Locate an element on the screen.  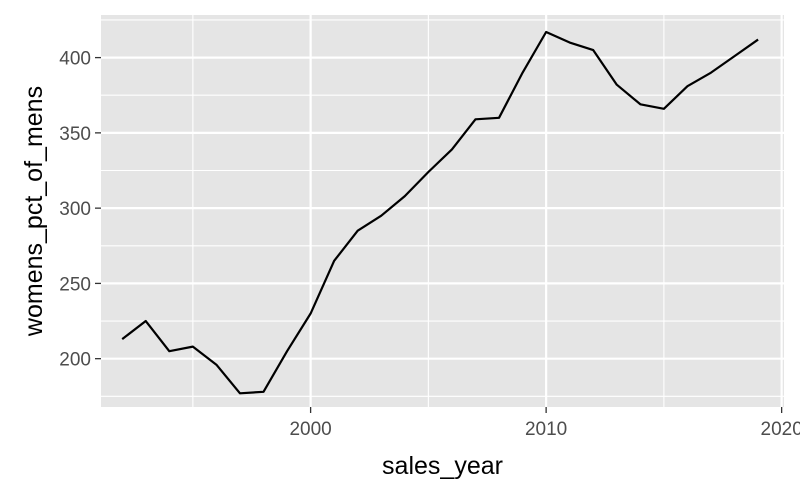
x-tick-label: 2000 is located at coordinates (310, 429).